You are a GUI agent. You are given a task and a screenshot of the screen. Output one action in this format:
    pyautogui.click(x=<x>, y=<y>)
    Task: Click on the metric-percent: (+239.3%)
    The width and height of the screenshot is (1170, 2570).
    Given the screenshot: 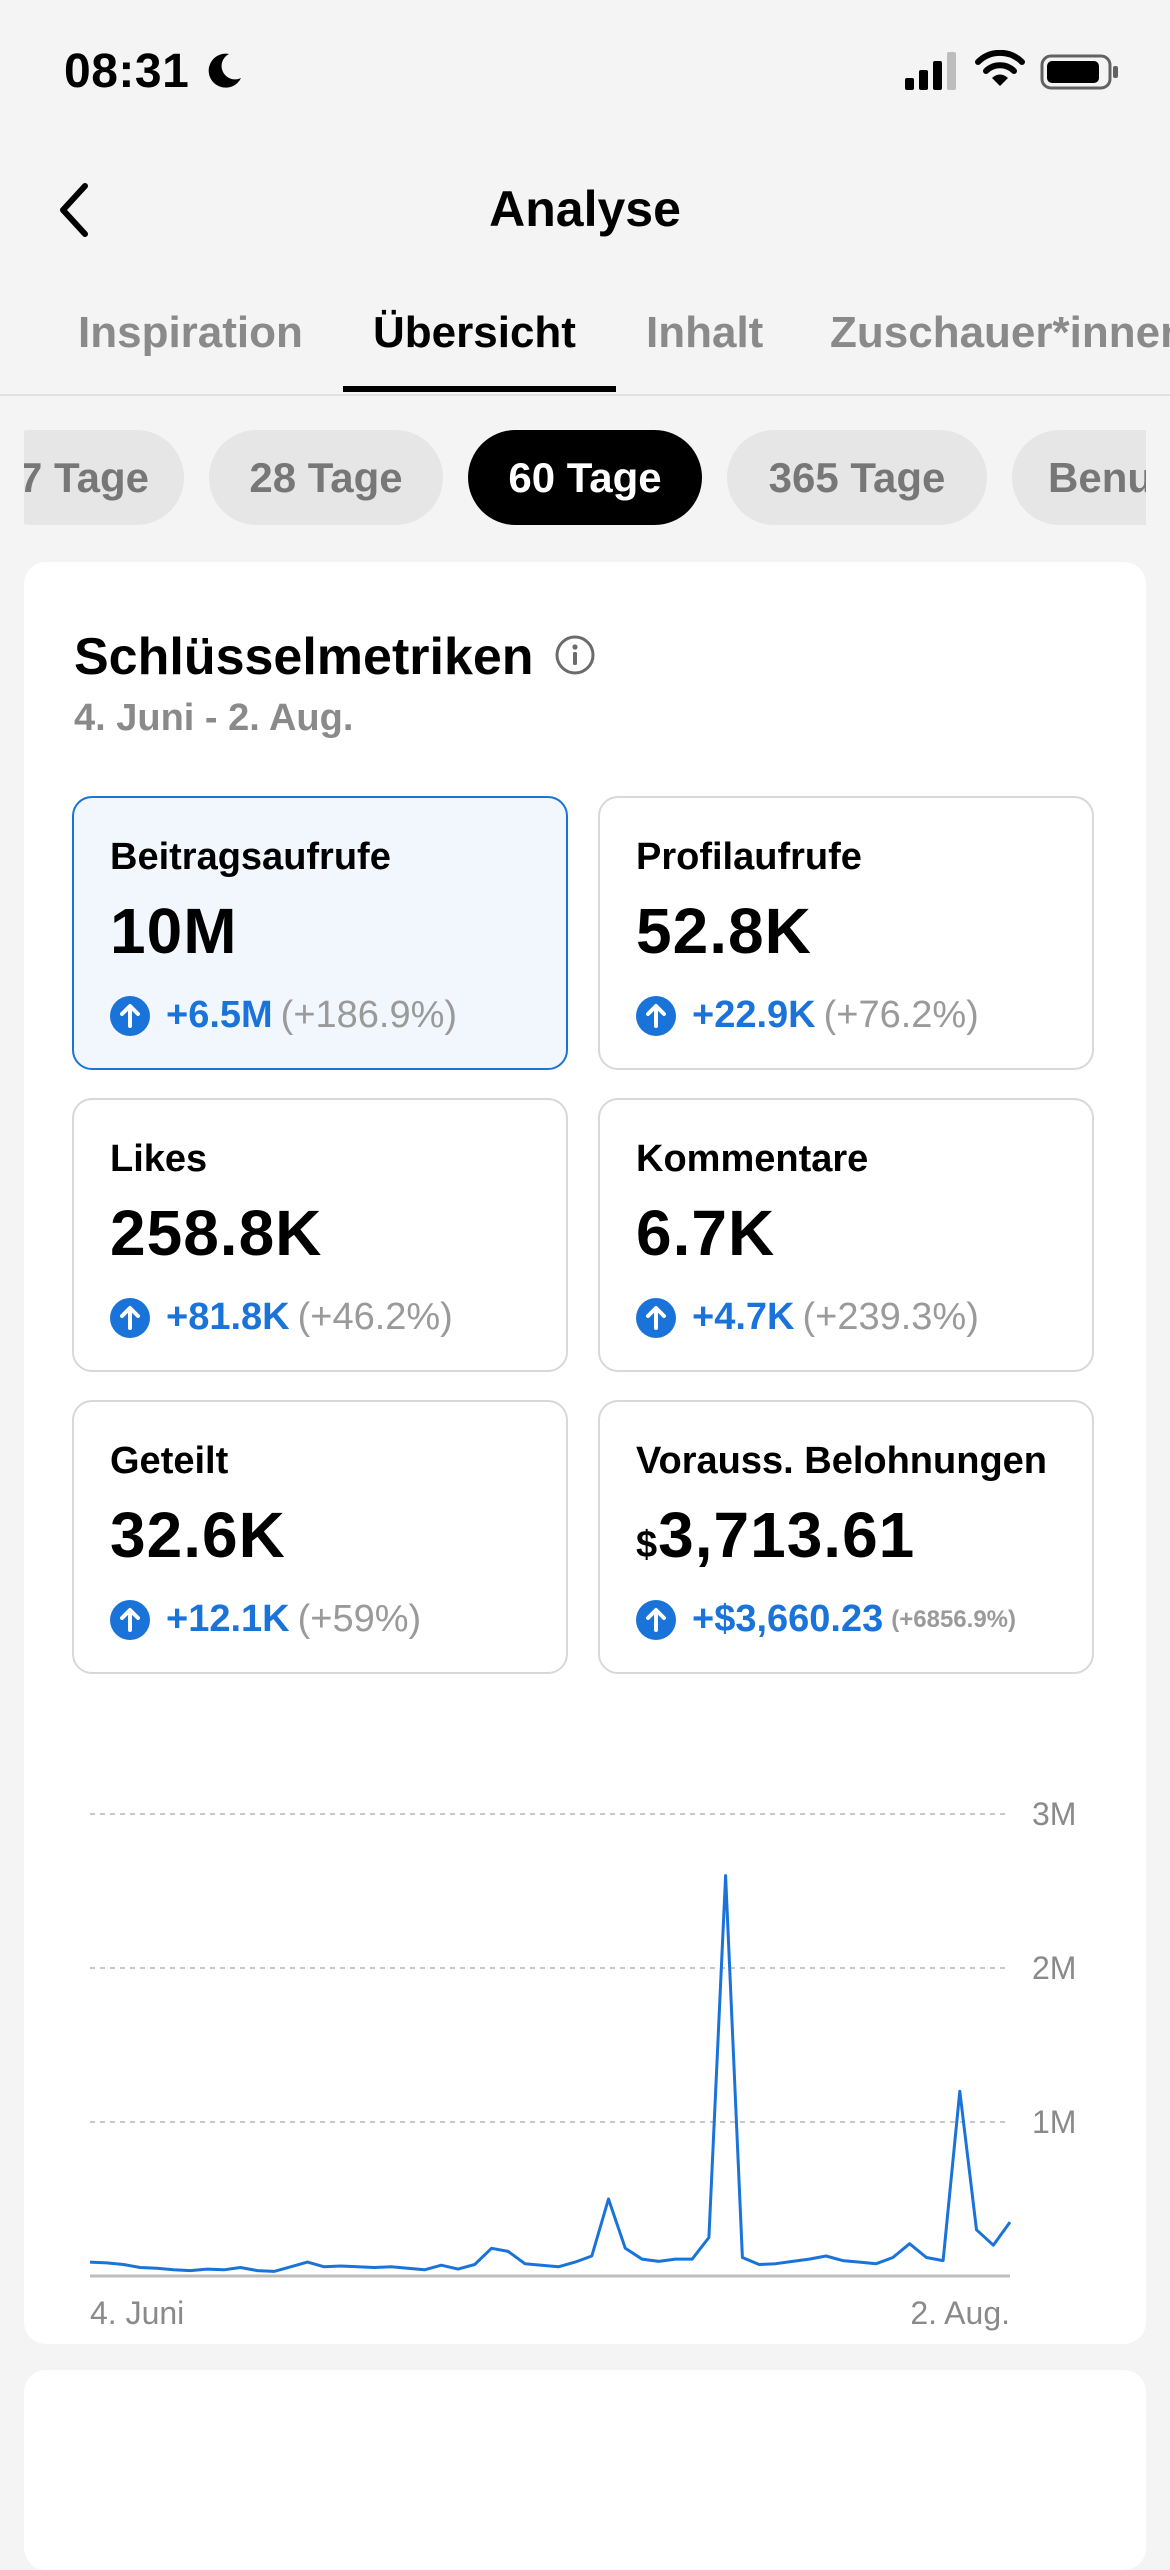 What is the action you would take?
    pyautogui.click(x=890, y=1317)
    